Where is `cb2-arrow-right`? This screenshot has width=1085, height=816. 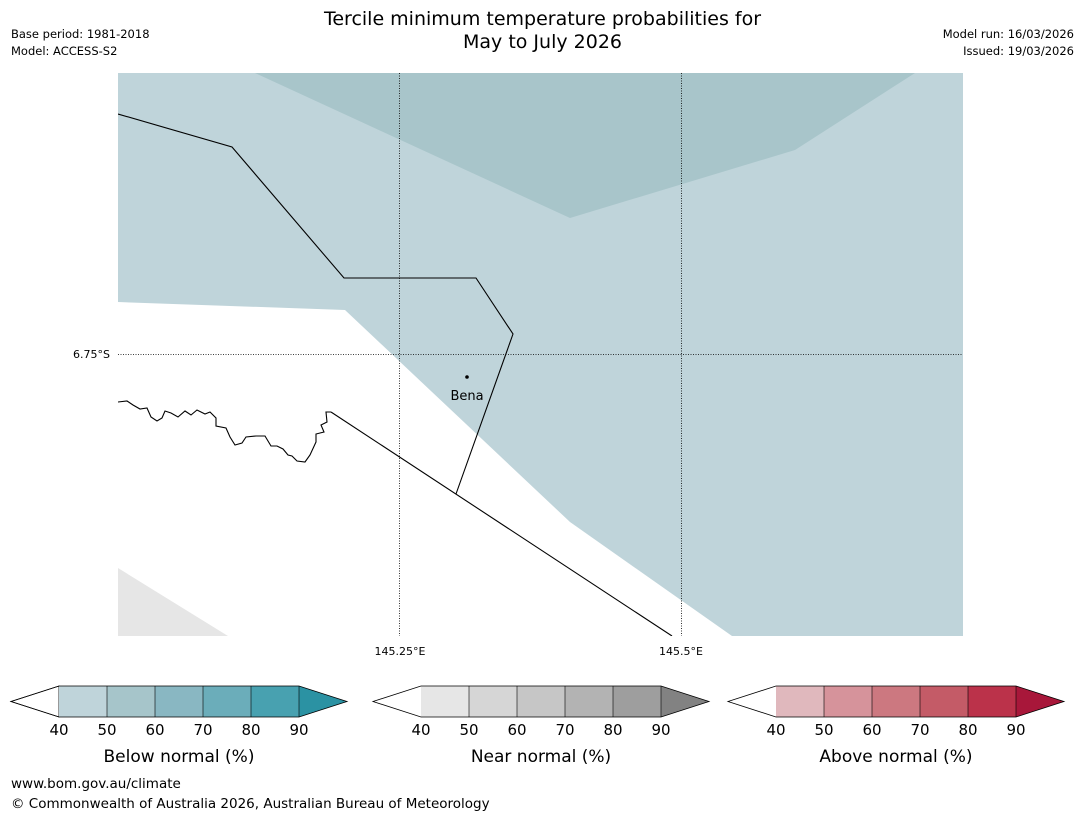
cb2-arrow-right is located at coordinates (685, 701).